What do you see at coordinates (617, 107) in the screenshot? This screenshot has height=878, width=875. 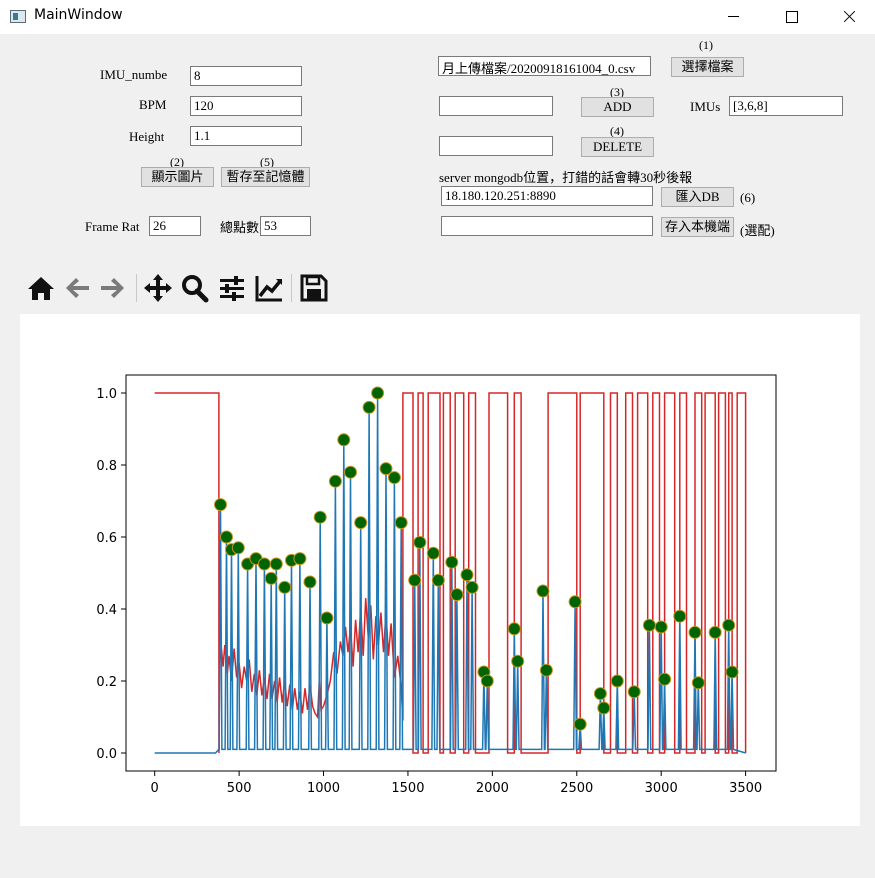 I see `add-button: ADD` at bounding box center [617, 107].